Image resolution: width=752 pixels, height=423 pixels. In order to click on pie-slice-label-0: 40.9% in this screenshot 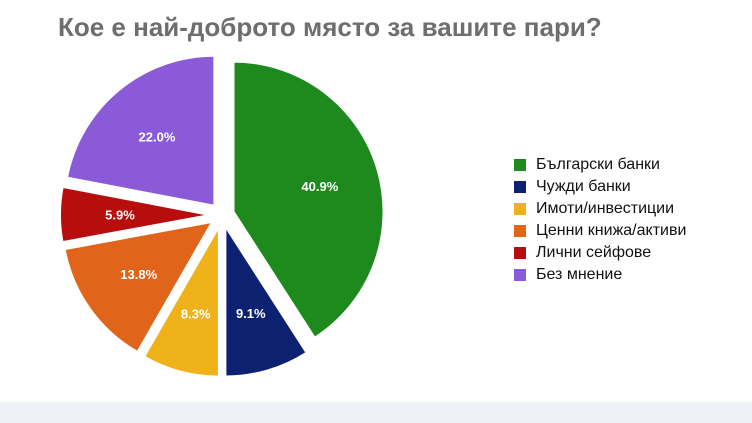, I will do `click(319, 186)`.